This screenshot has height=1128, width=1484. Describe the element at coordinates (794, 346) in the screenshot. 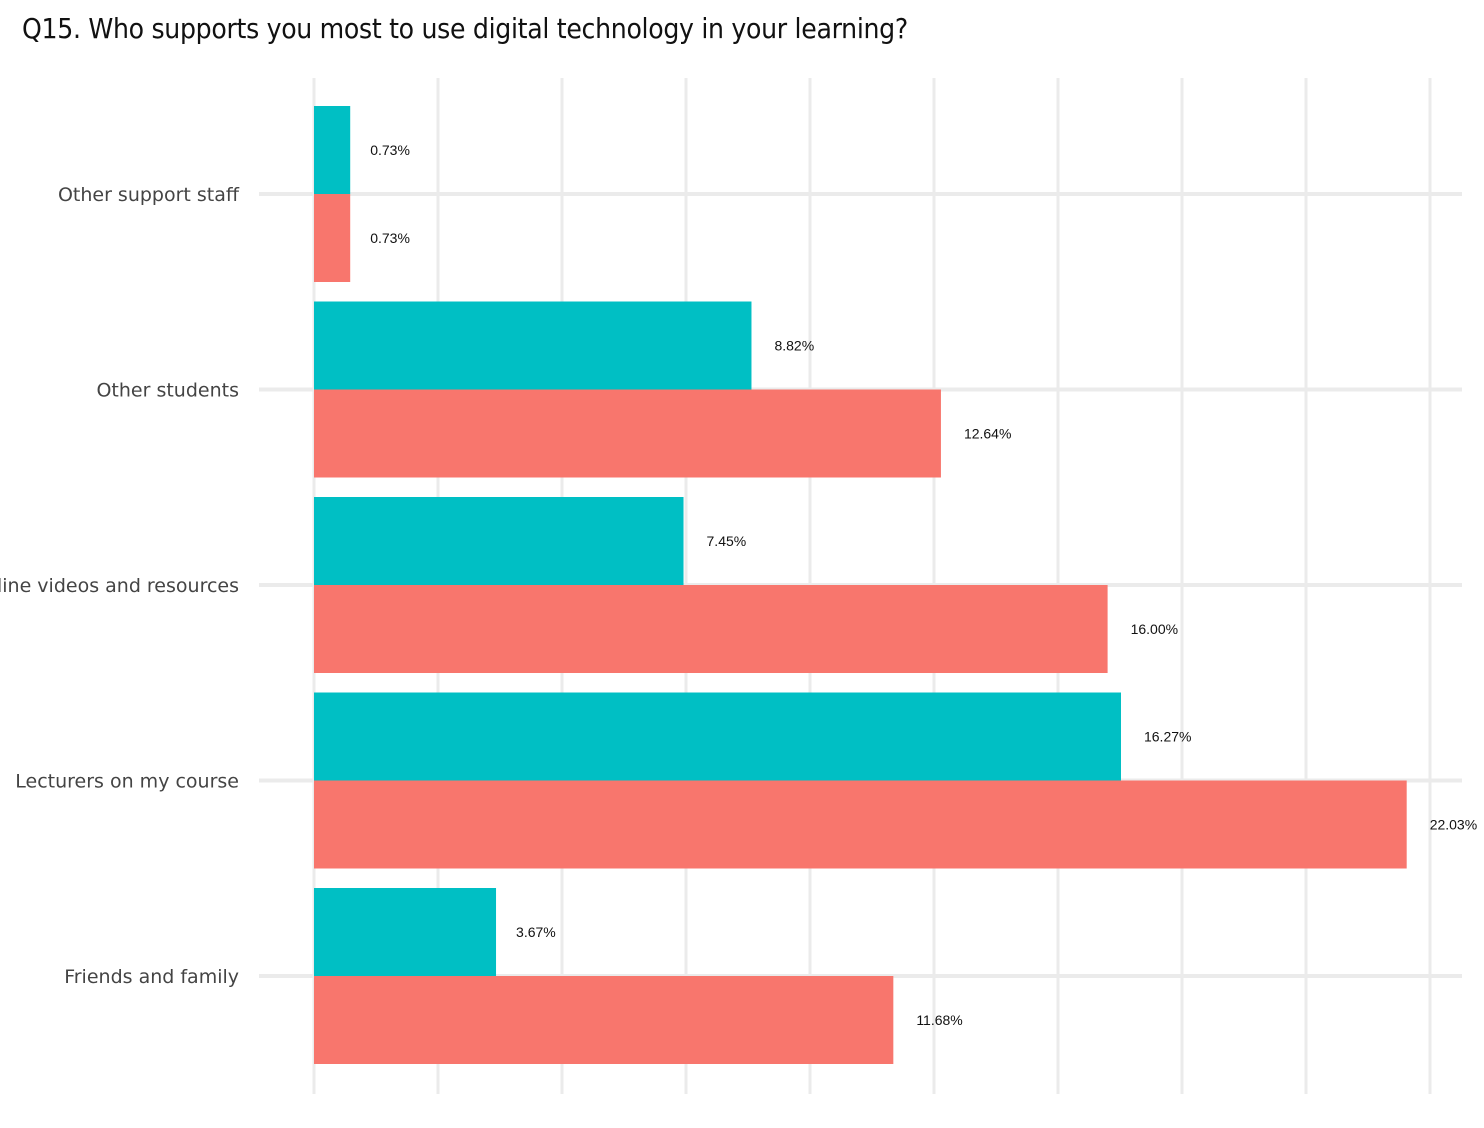

I see `data-label: 8.82%` at that location.